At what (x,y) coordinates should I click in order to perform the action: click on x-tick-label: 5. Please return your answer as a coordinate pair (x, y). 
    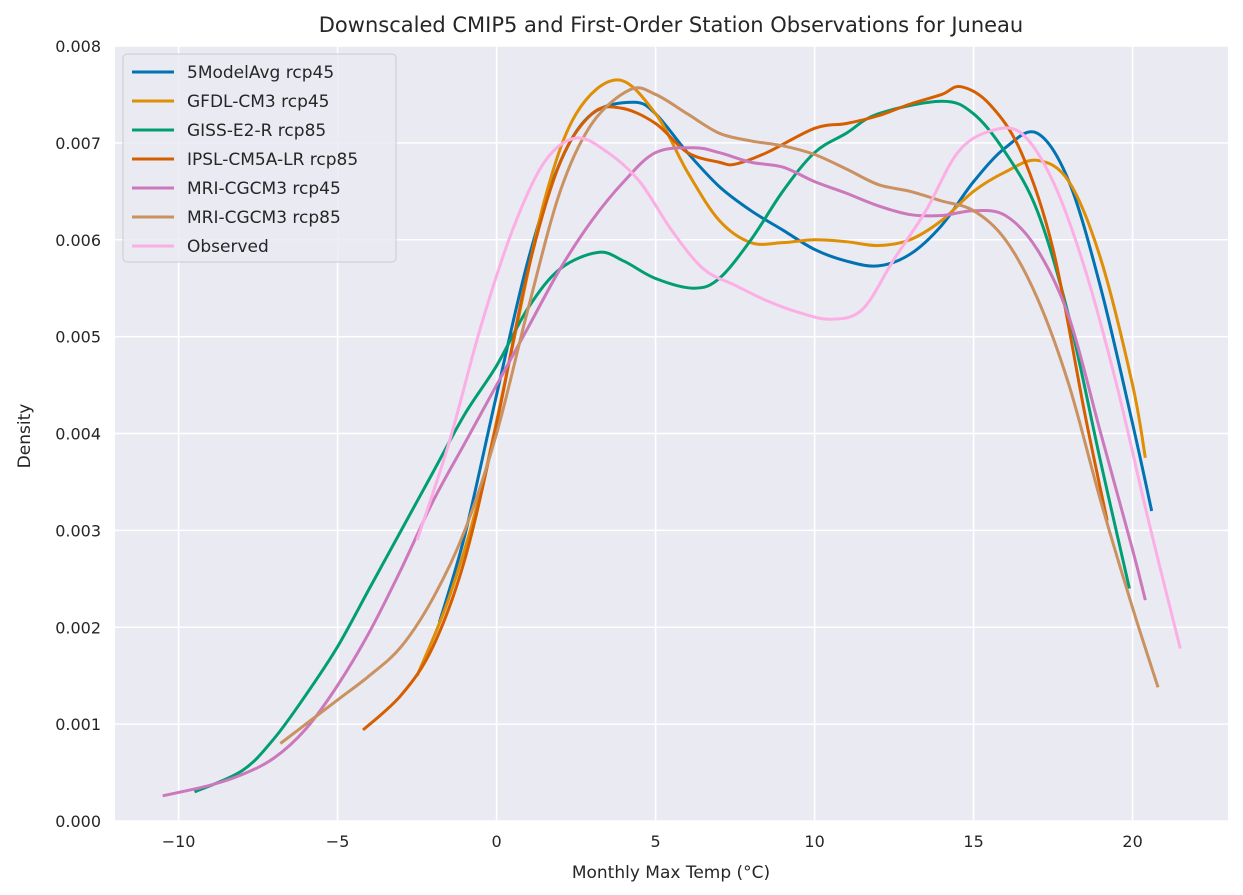
    Looking at the image, I should click on (656, 841).